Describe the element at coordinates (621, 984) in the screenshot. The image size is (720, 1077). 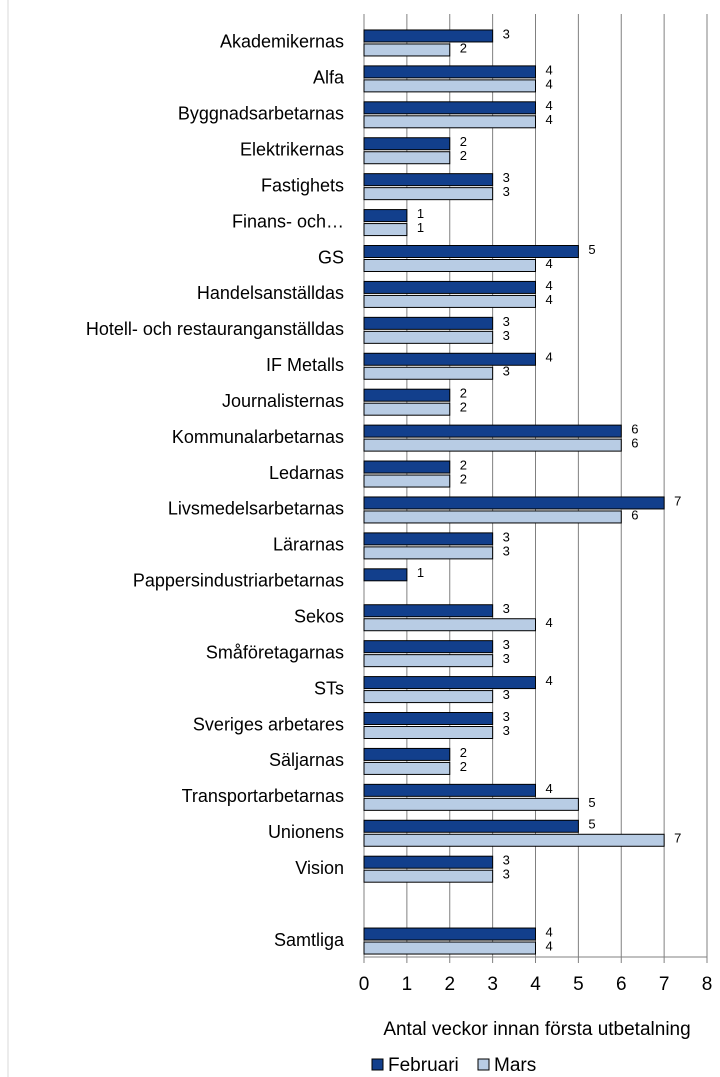
I see `x-tick-label: 6` at that location.